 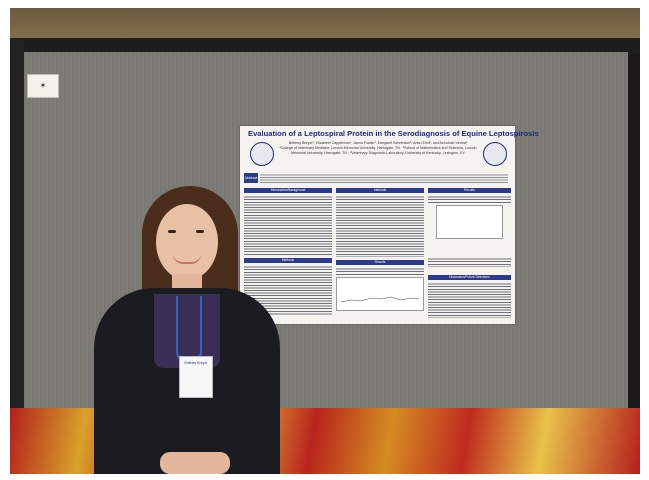 I want to click on lanyard, so click(x=189, y=329).